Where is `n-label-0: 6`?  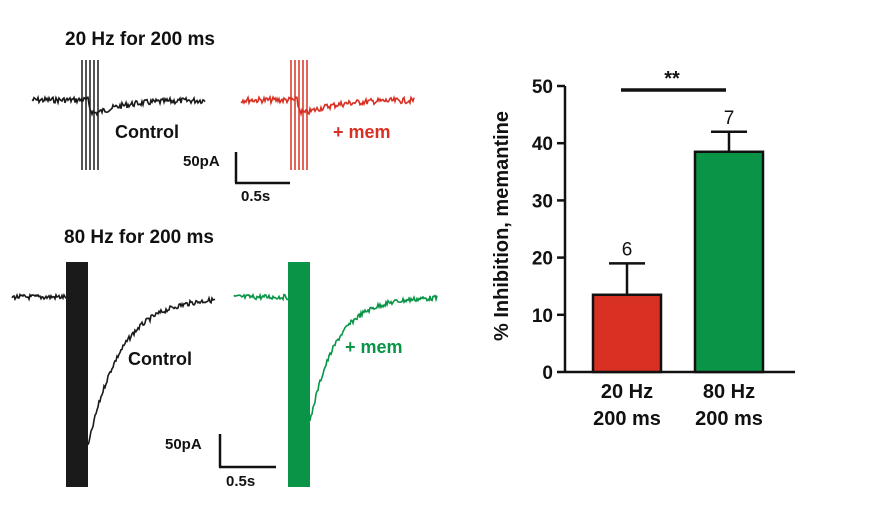 n-label-0: 6 is located at coordinates (627, 249).